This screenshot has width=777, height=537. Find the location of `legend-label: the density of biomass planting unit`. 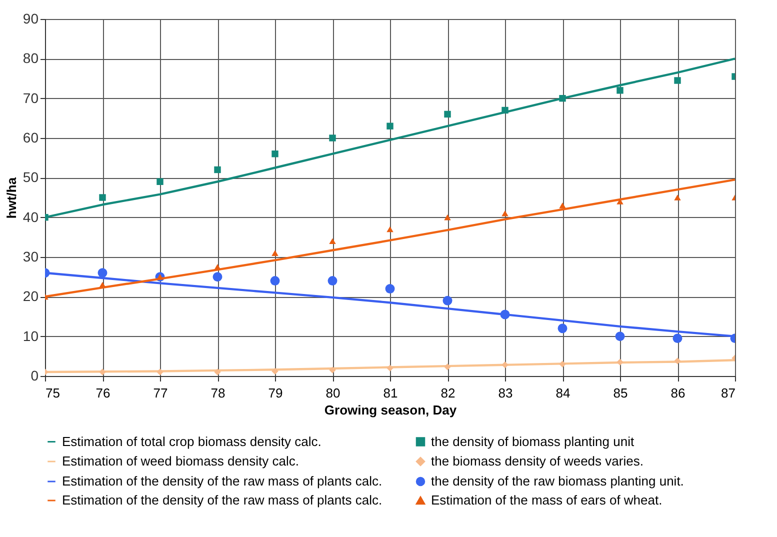

legend-label: the density of biomass planting unit is located at coordinates (532, 441).